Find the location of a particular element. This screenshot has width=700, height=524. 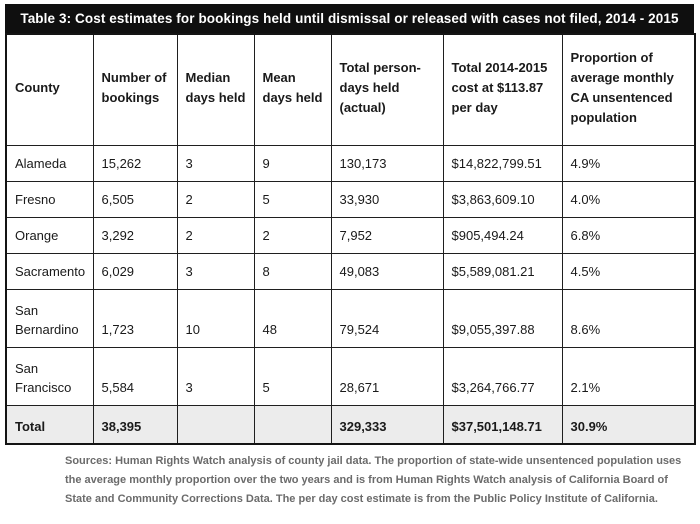

table-row-orange: Orange 3,292 2 2 7,952 $905,494.24 6.8% is located at coordinates (350, 235).